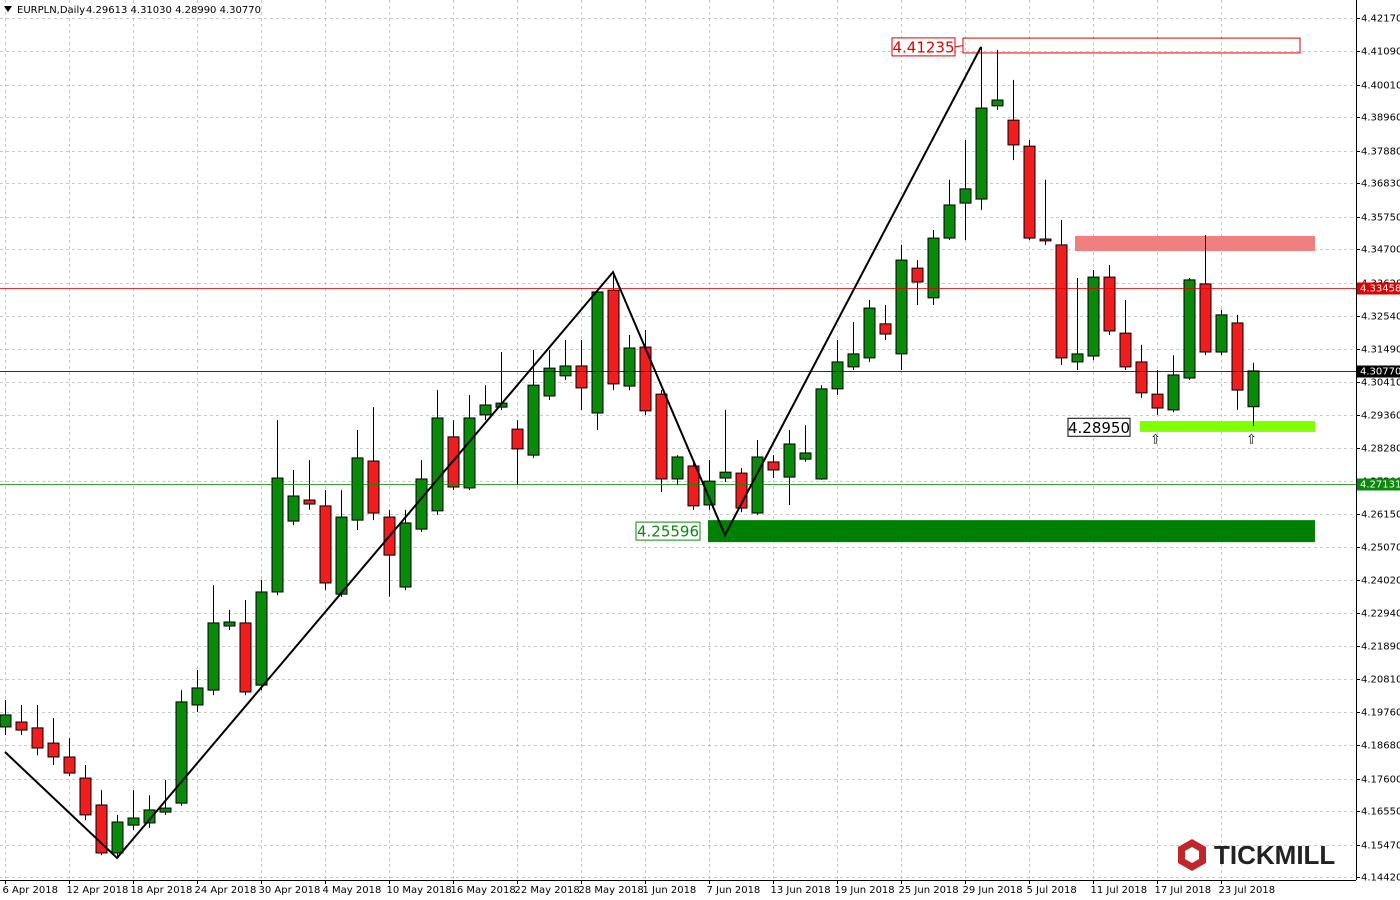  I want to click on x-tick-label: 17 Jul 2018, so click(1183, 890).